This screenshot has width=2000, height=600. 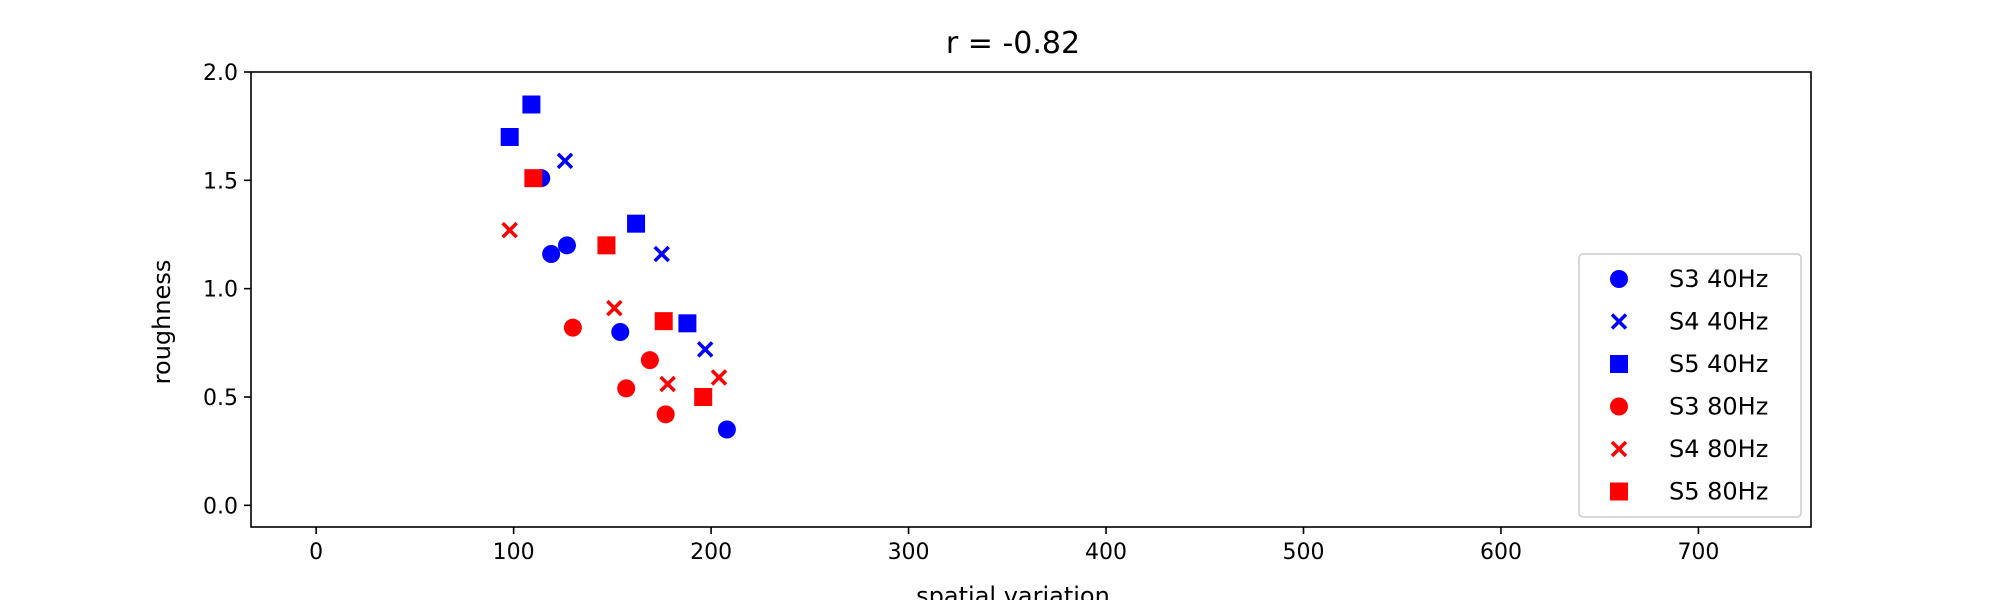 I want to click on y-axis-title: roughness, so click(x=162, y=322).